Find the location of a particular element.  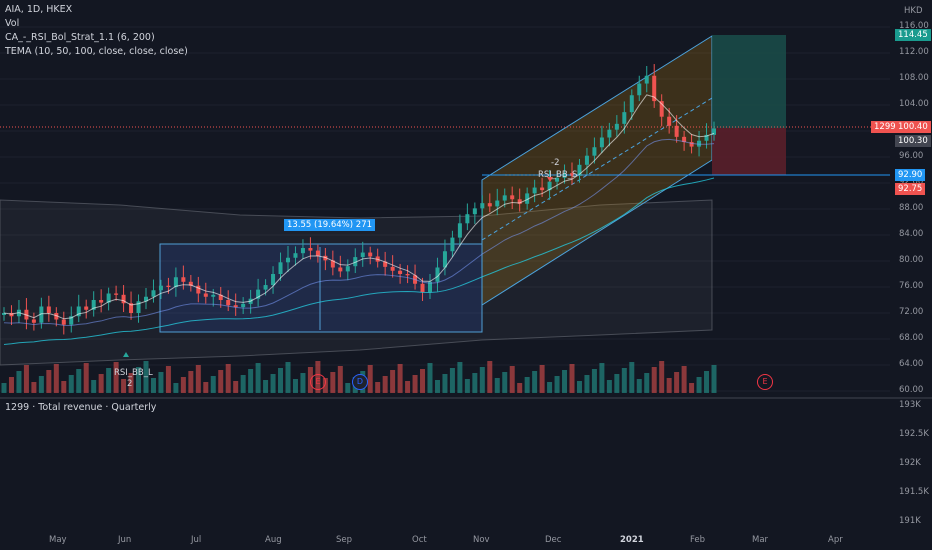

sell-signal-label: RSI_BB_S is located at coordinates (558, 175).